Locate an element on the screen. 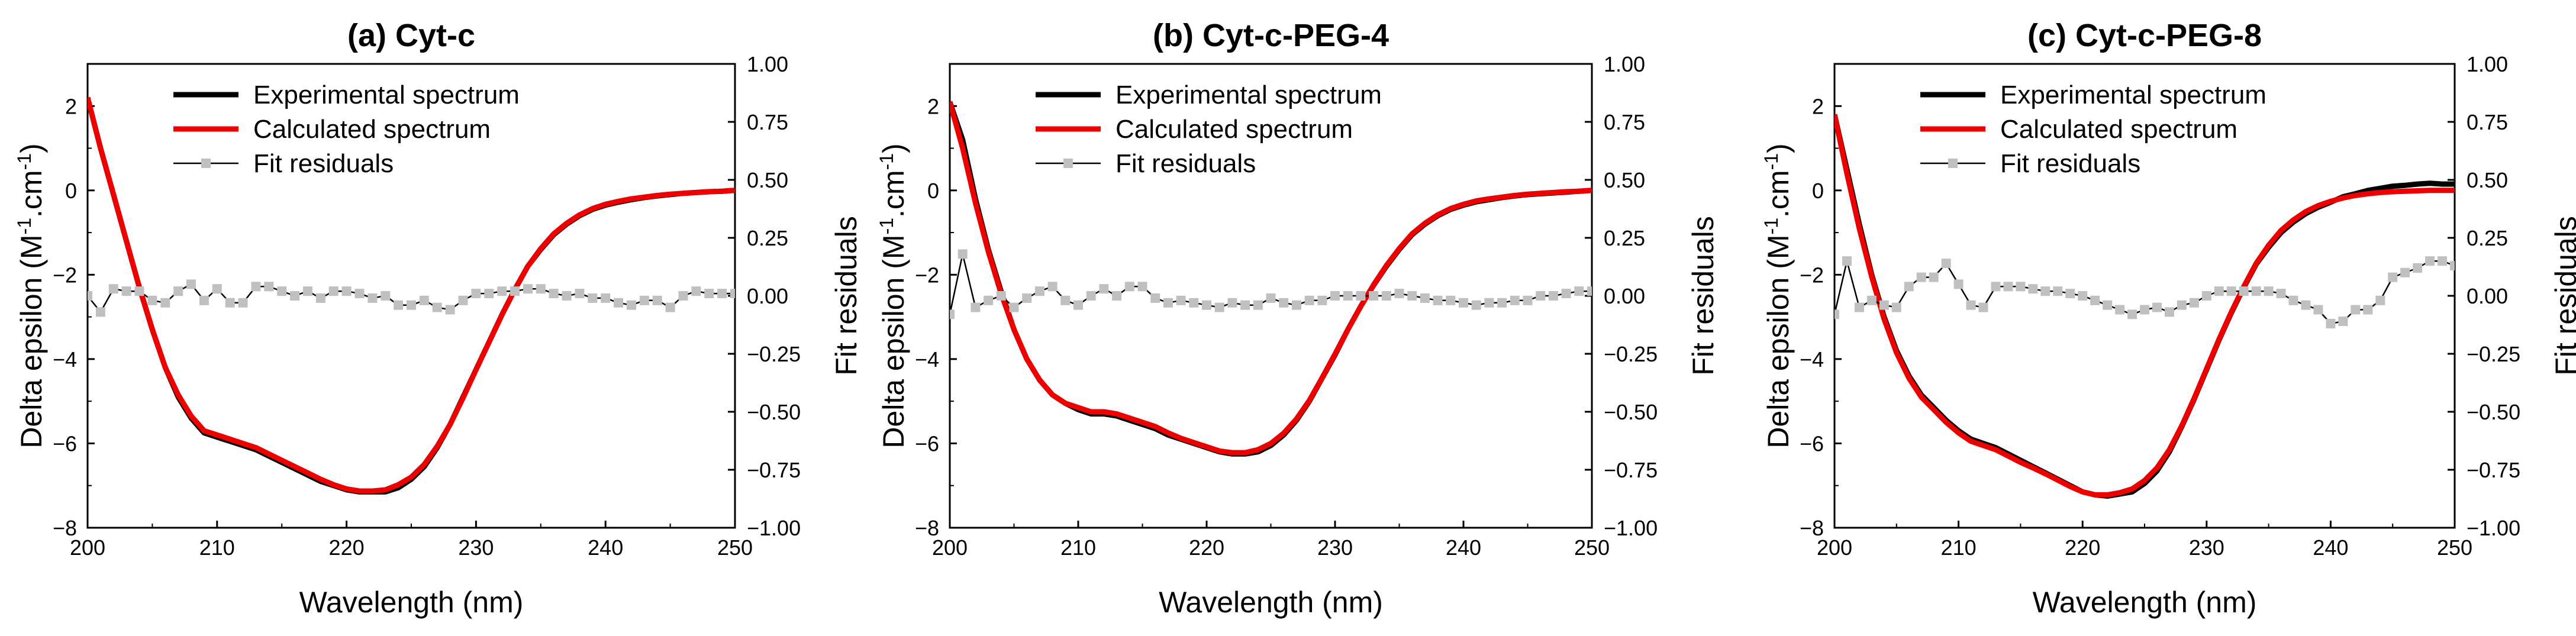 The width and height of the screenshot is (2576, 636). legend-label: Calculated spectrum is located at coordinates (1234, 129).